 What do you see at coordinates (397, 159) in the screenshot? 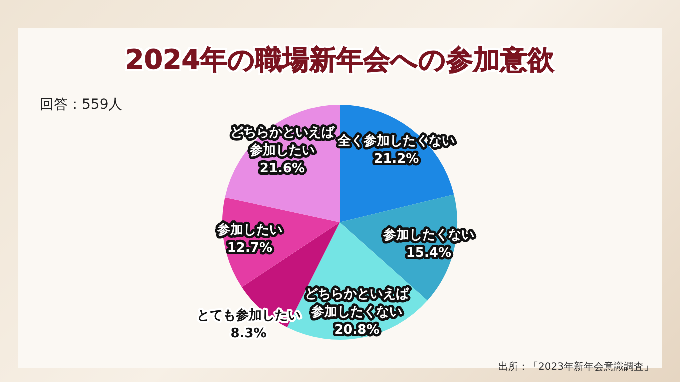
I see `data-label: 21.2%` at bounding box center [397, 159].